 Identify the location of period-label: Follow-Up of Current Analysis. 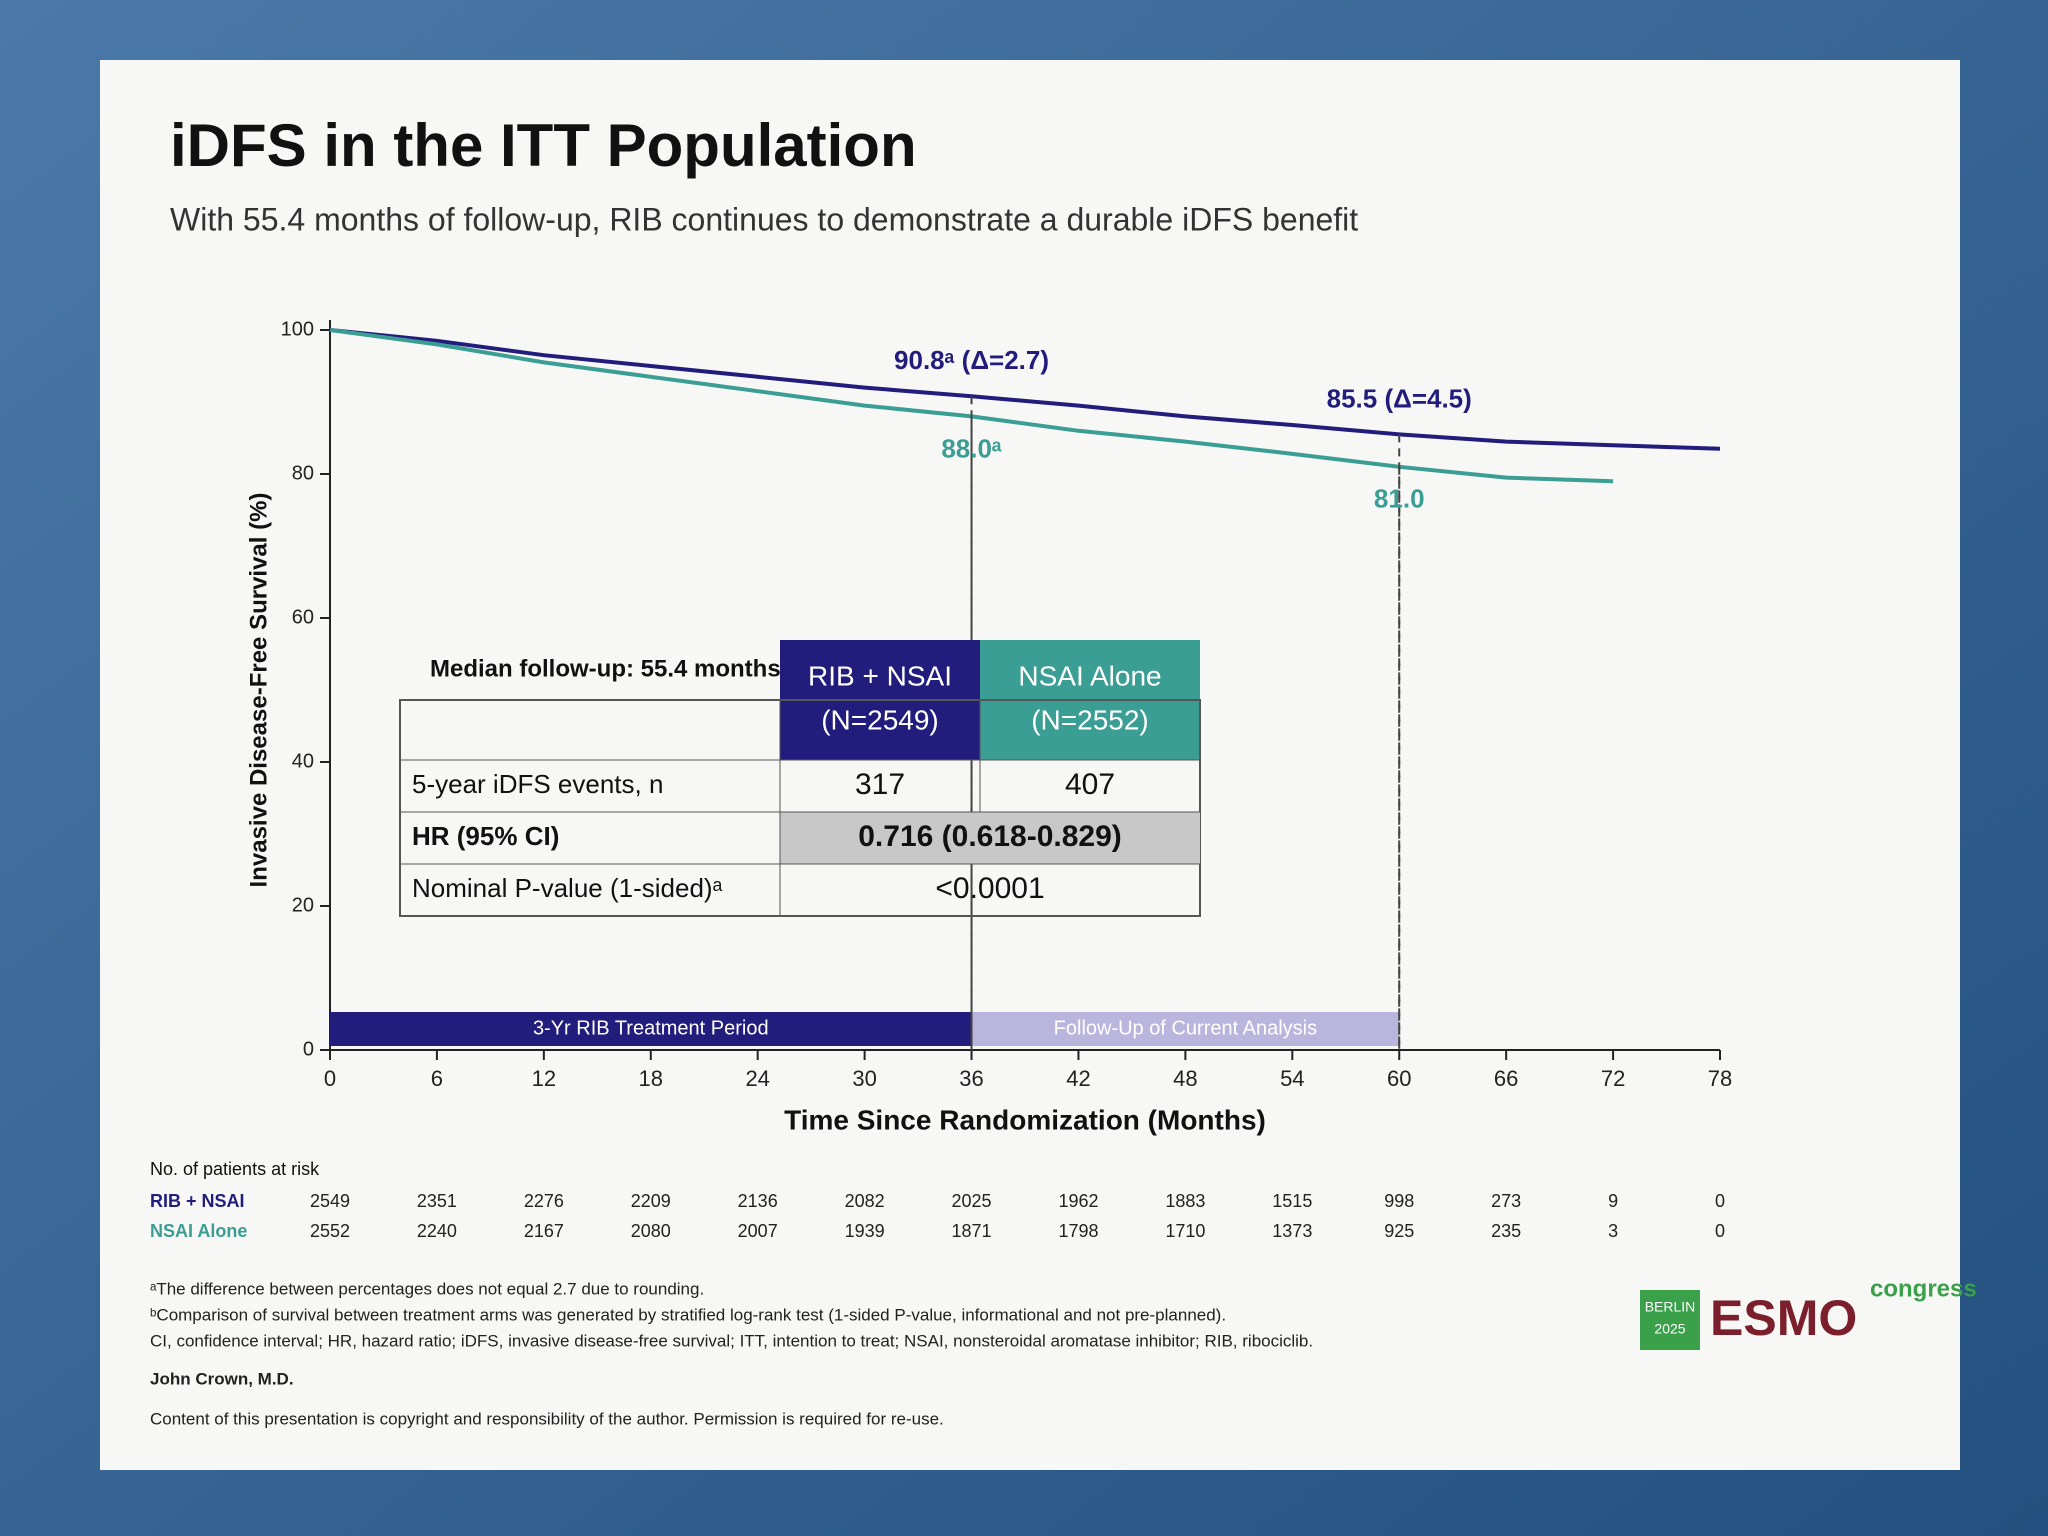
(1185, 1028).